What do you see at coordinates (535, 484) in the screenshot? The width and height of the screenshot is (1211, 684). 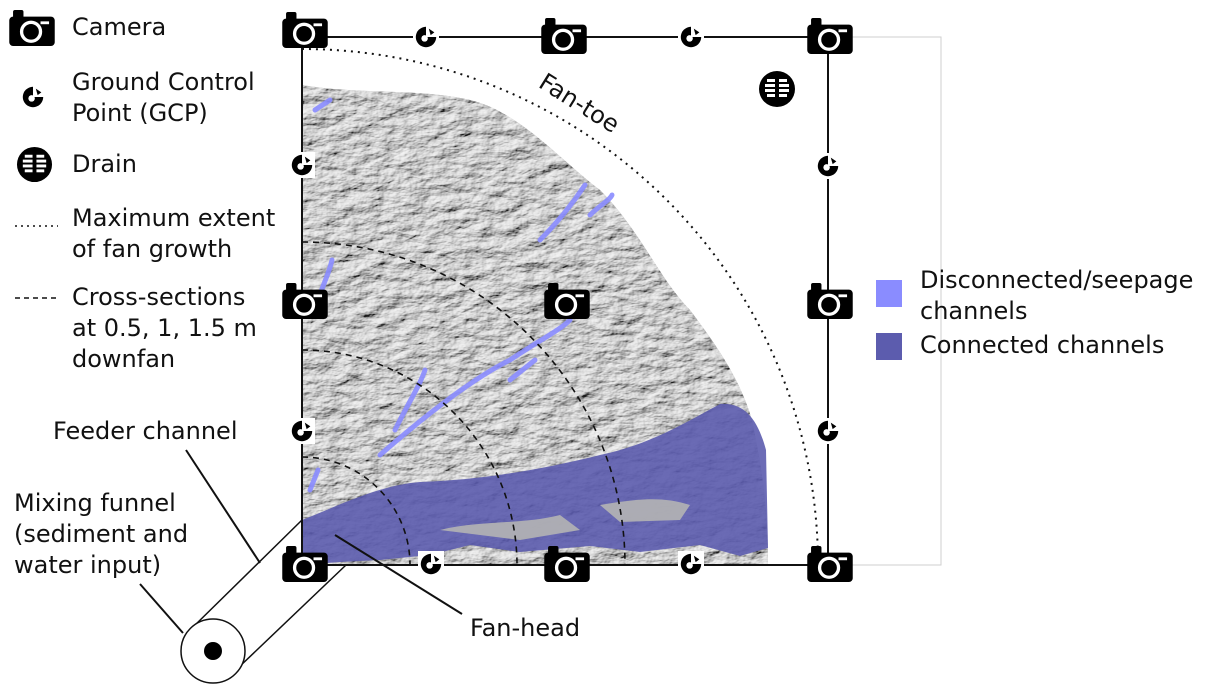 I see `connected-channels` at bounding box center [535, 484].